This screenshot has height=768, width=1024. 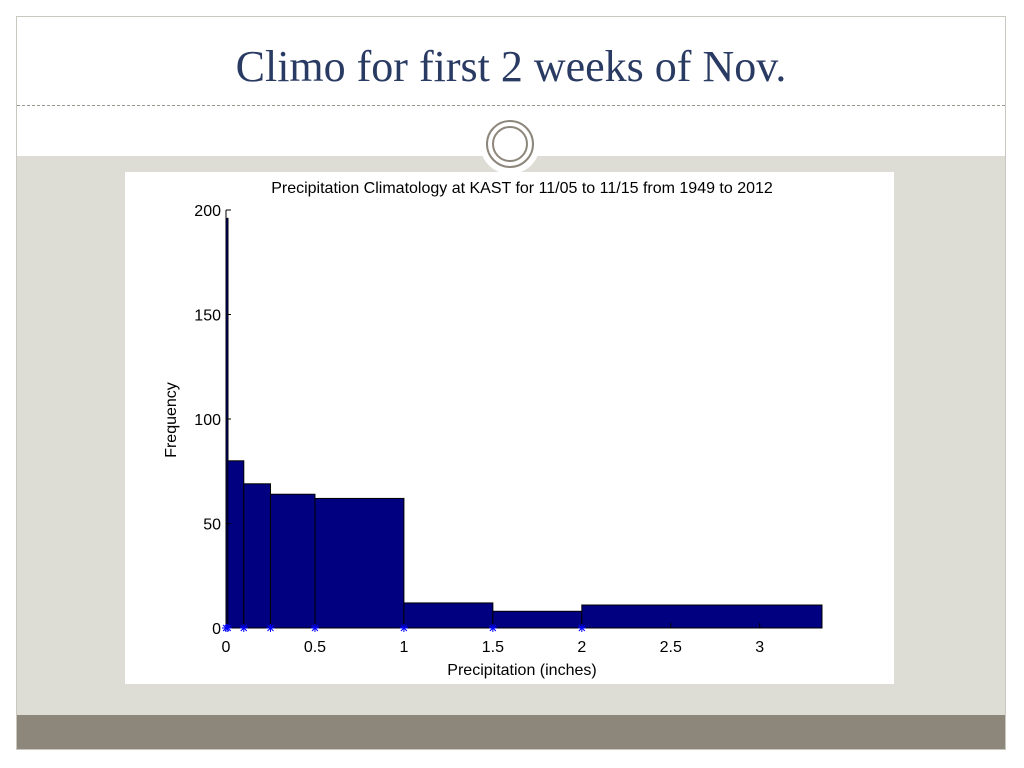 What do you see at coordinates (521, 670) in the screenshot?
I see `x-axis-label: Precipitation (inches)` at bounding box center [521, 670].